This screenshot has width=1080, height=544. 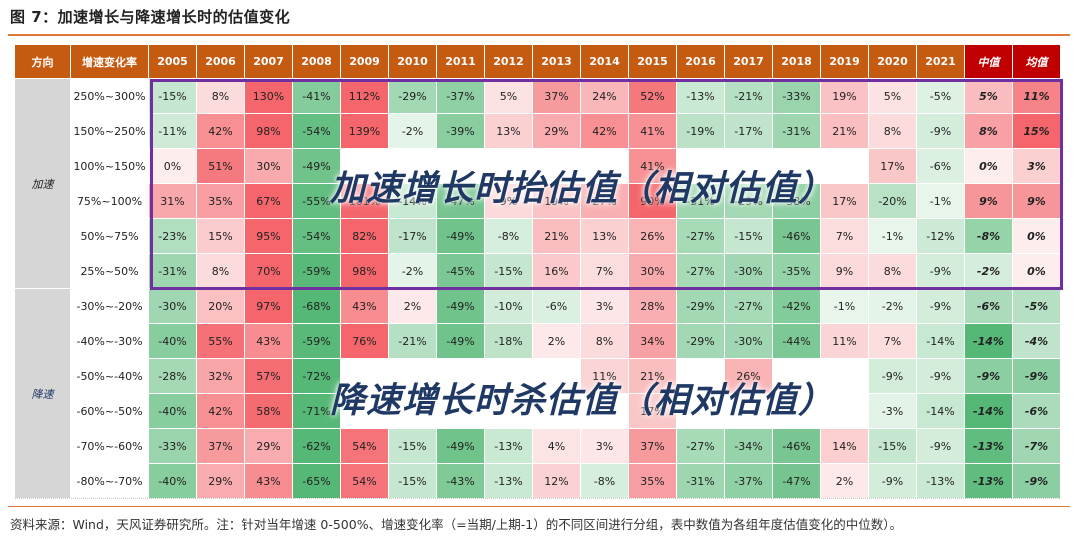 I want to click on mean-cell: 15%, so click(x=1036, y=131).